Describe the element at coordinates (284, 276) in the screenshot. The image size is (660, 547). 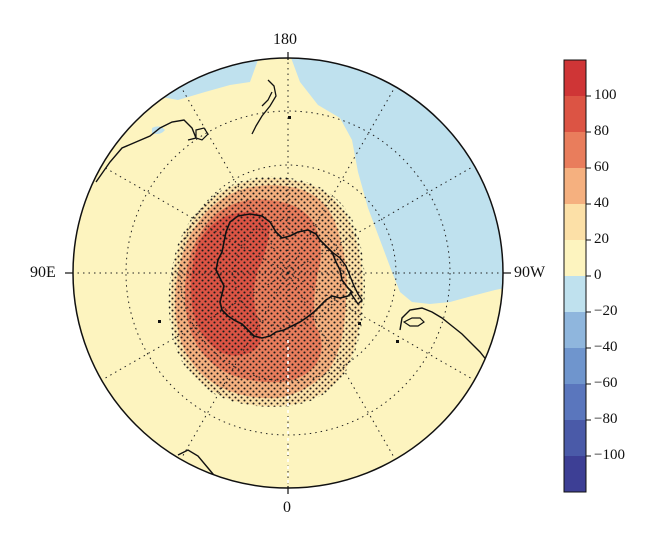
I see `antarctica-coastline` at that location.